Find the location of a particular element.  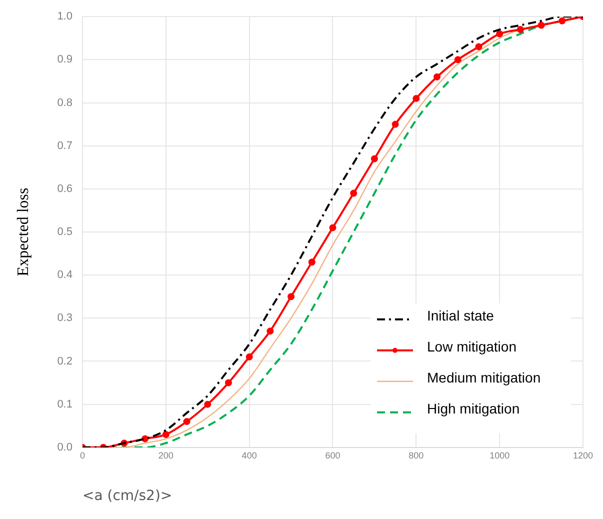

legend-label: High mitigation is located at coordinates (473, 408).